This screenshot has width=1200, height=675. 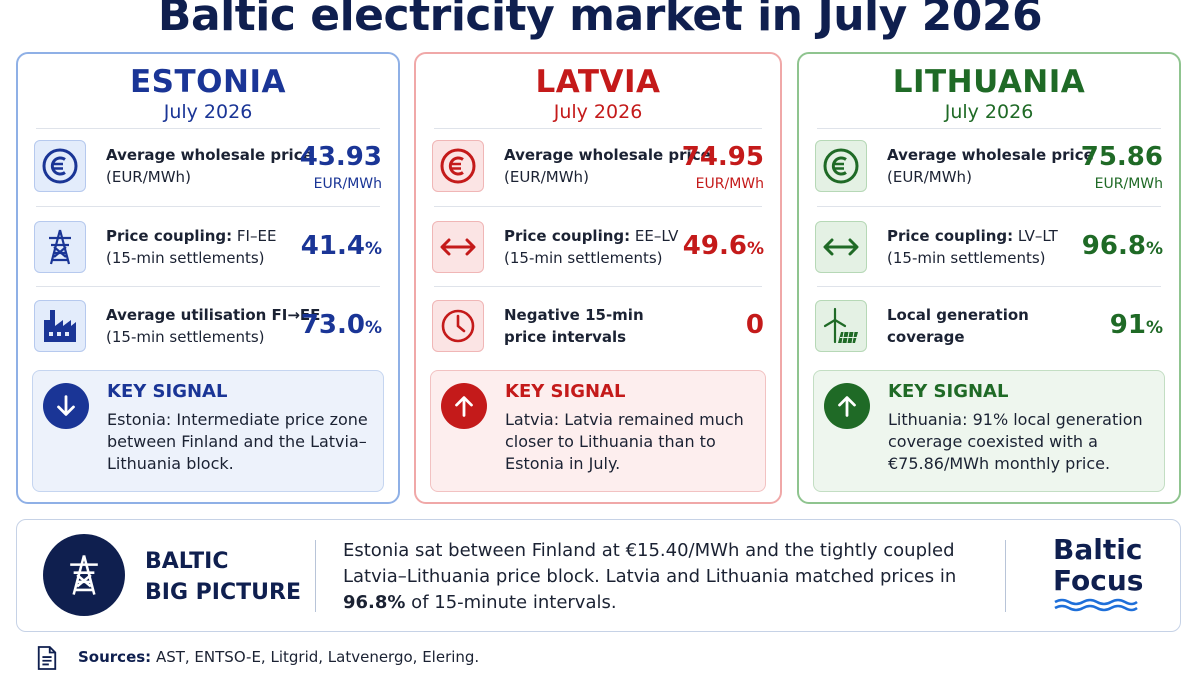 I want to click on metric-row-negative: Negative 15-min price intervals 0, so click(x=598, y=326).